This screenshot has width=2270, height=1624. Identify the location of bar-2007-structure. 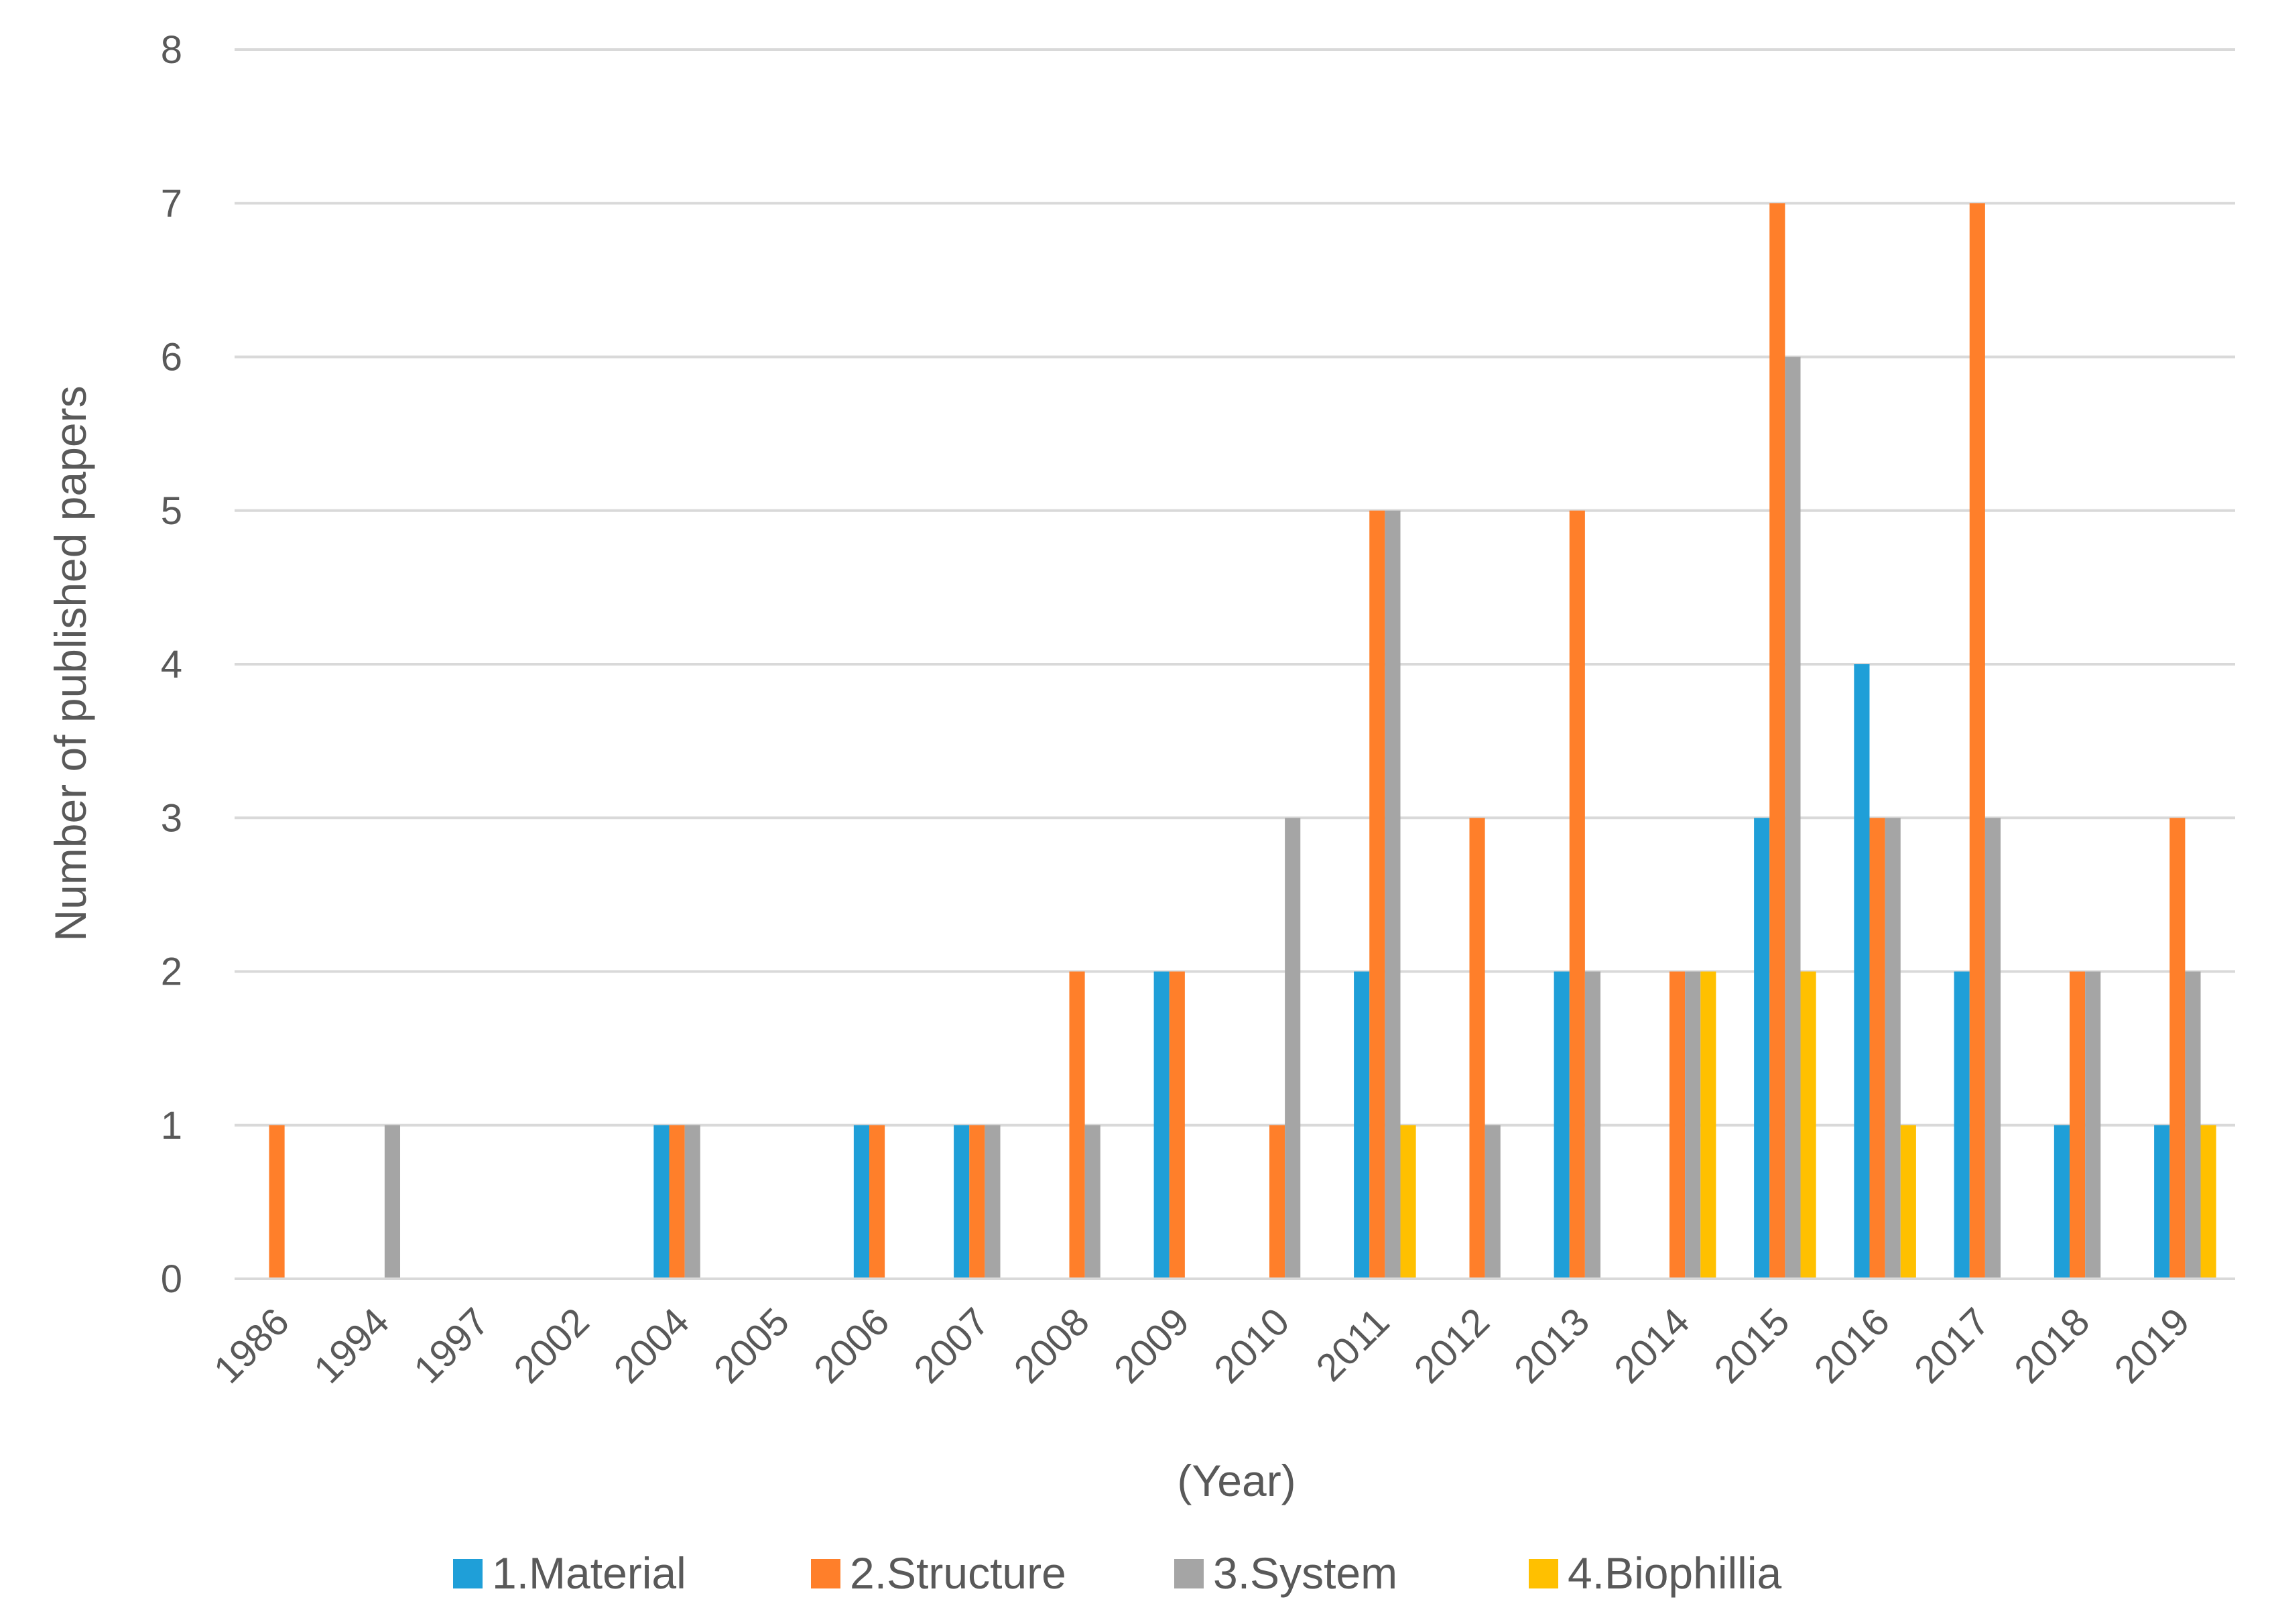
(977, 1202).